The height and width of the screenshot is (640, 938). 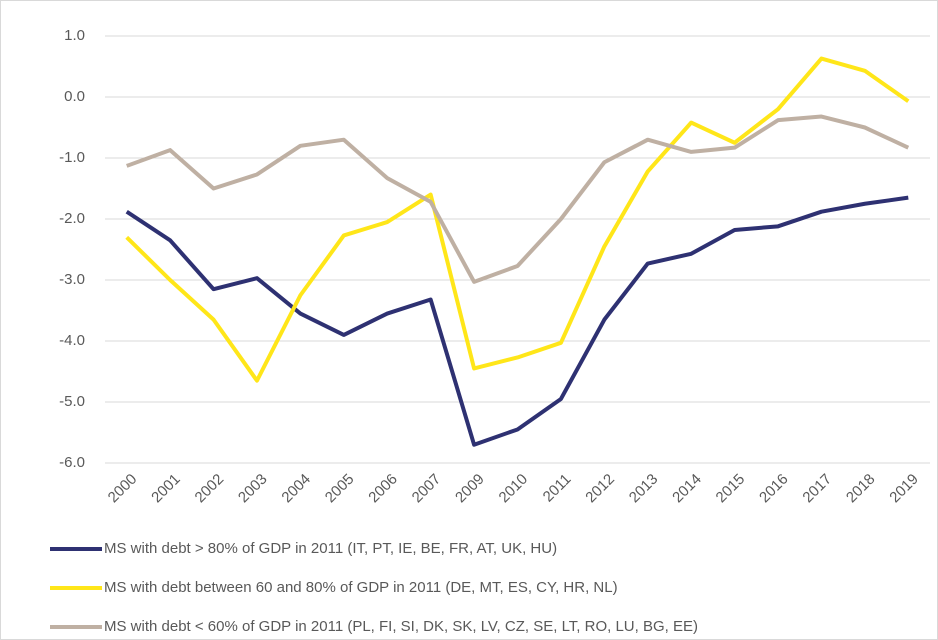 What do you see at coordinates (72, 340) in the screenshot?
I see `y-tick-label: -4.0` at bounding box center [72, 340].